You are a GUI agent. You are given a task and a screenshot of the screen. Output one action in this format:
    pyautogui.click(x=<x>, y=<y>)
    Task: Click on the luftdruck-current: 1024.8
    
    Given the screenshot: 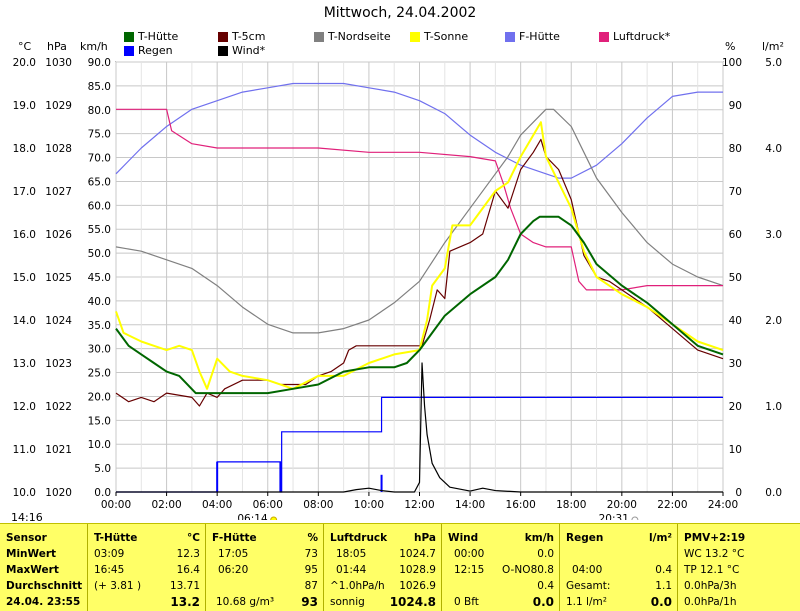 What is the action you would take?
    pyautogui.click(x=412, y=602)
    